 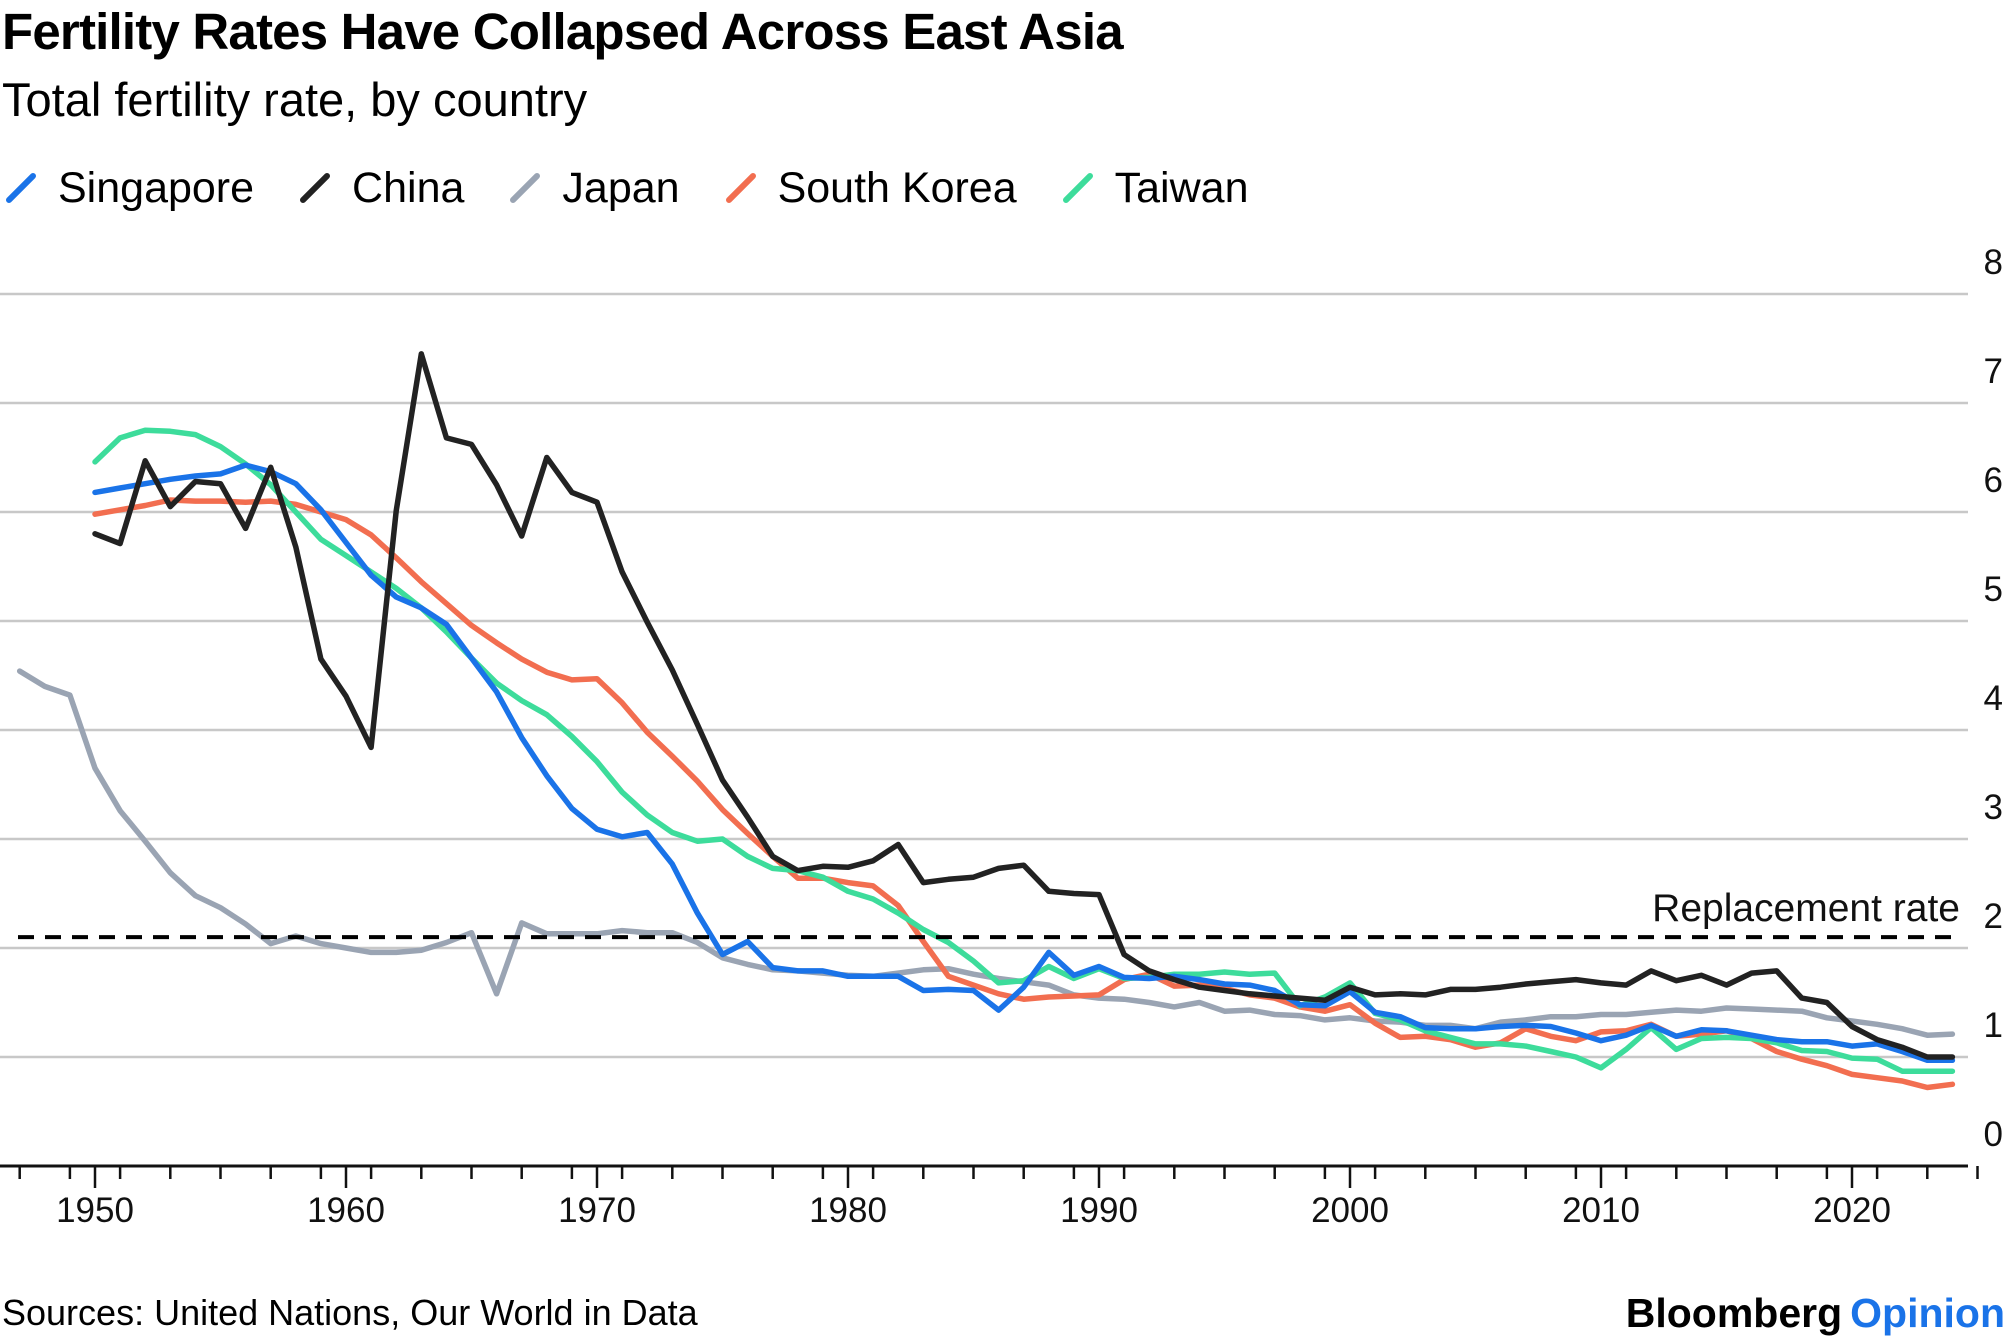 I want to click on chart-legend: Singapore China Japan South Korea Taiwan, so click(x=648, y=188).